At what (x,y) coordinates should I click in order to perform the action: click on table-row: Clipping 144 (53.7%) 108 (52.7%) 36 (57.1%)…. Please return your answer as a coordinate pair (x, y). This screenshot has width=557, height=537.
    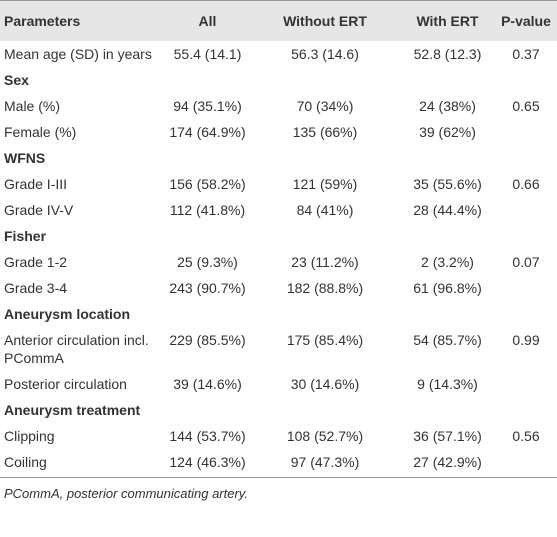
    Looking at the image, I should click on (278, 436).